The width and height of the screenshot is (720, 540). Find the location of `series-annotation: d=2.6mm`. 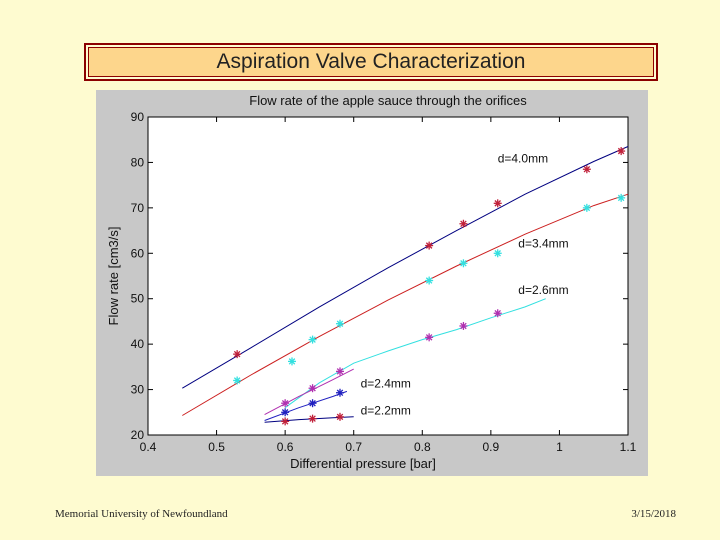

series-annotation: d=2.6mm is located at coordinates (543, 290).